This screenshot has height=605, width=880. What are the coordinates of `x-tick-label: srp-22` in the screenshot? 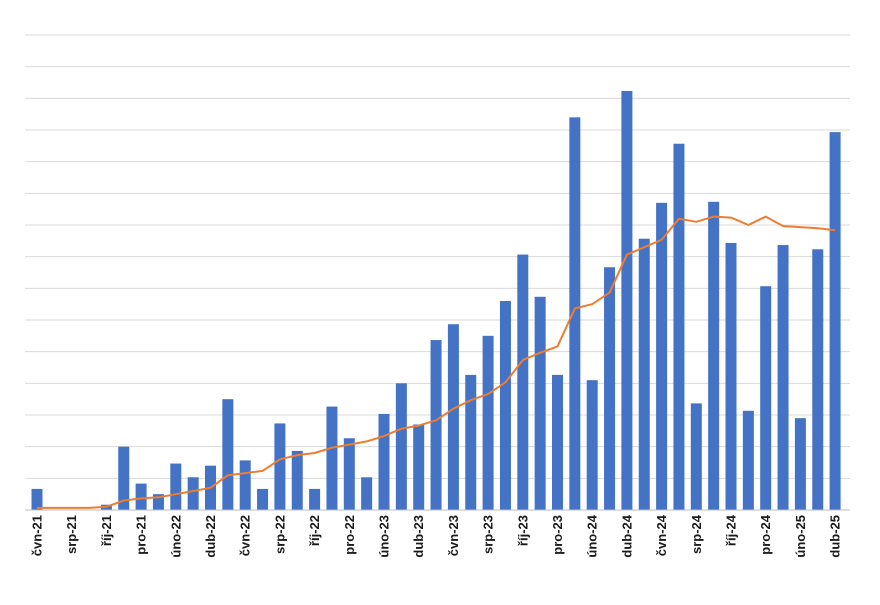 It's located at (279, 534).